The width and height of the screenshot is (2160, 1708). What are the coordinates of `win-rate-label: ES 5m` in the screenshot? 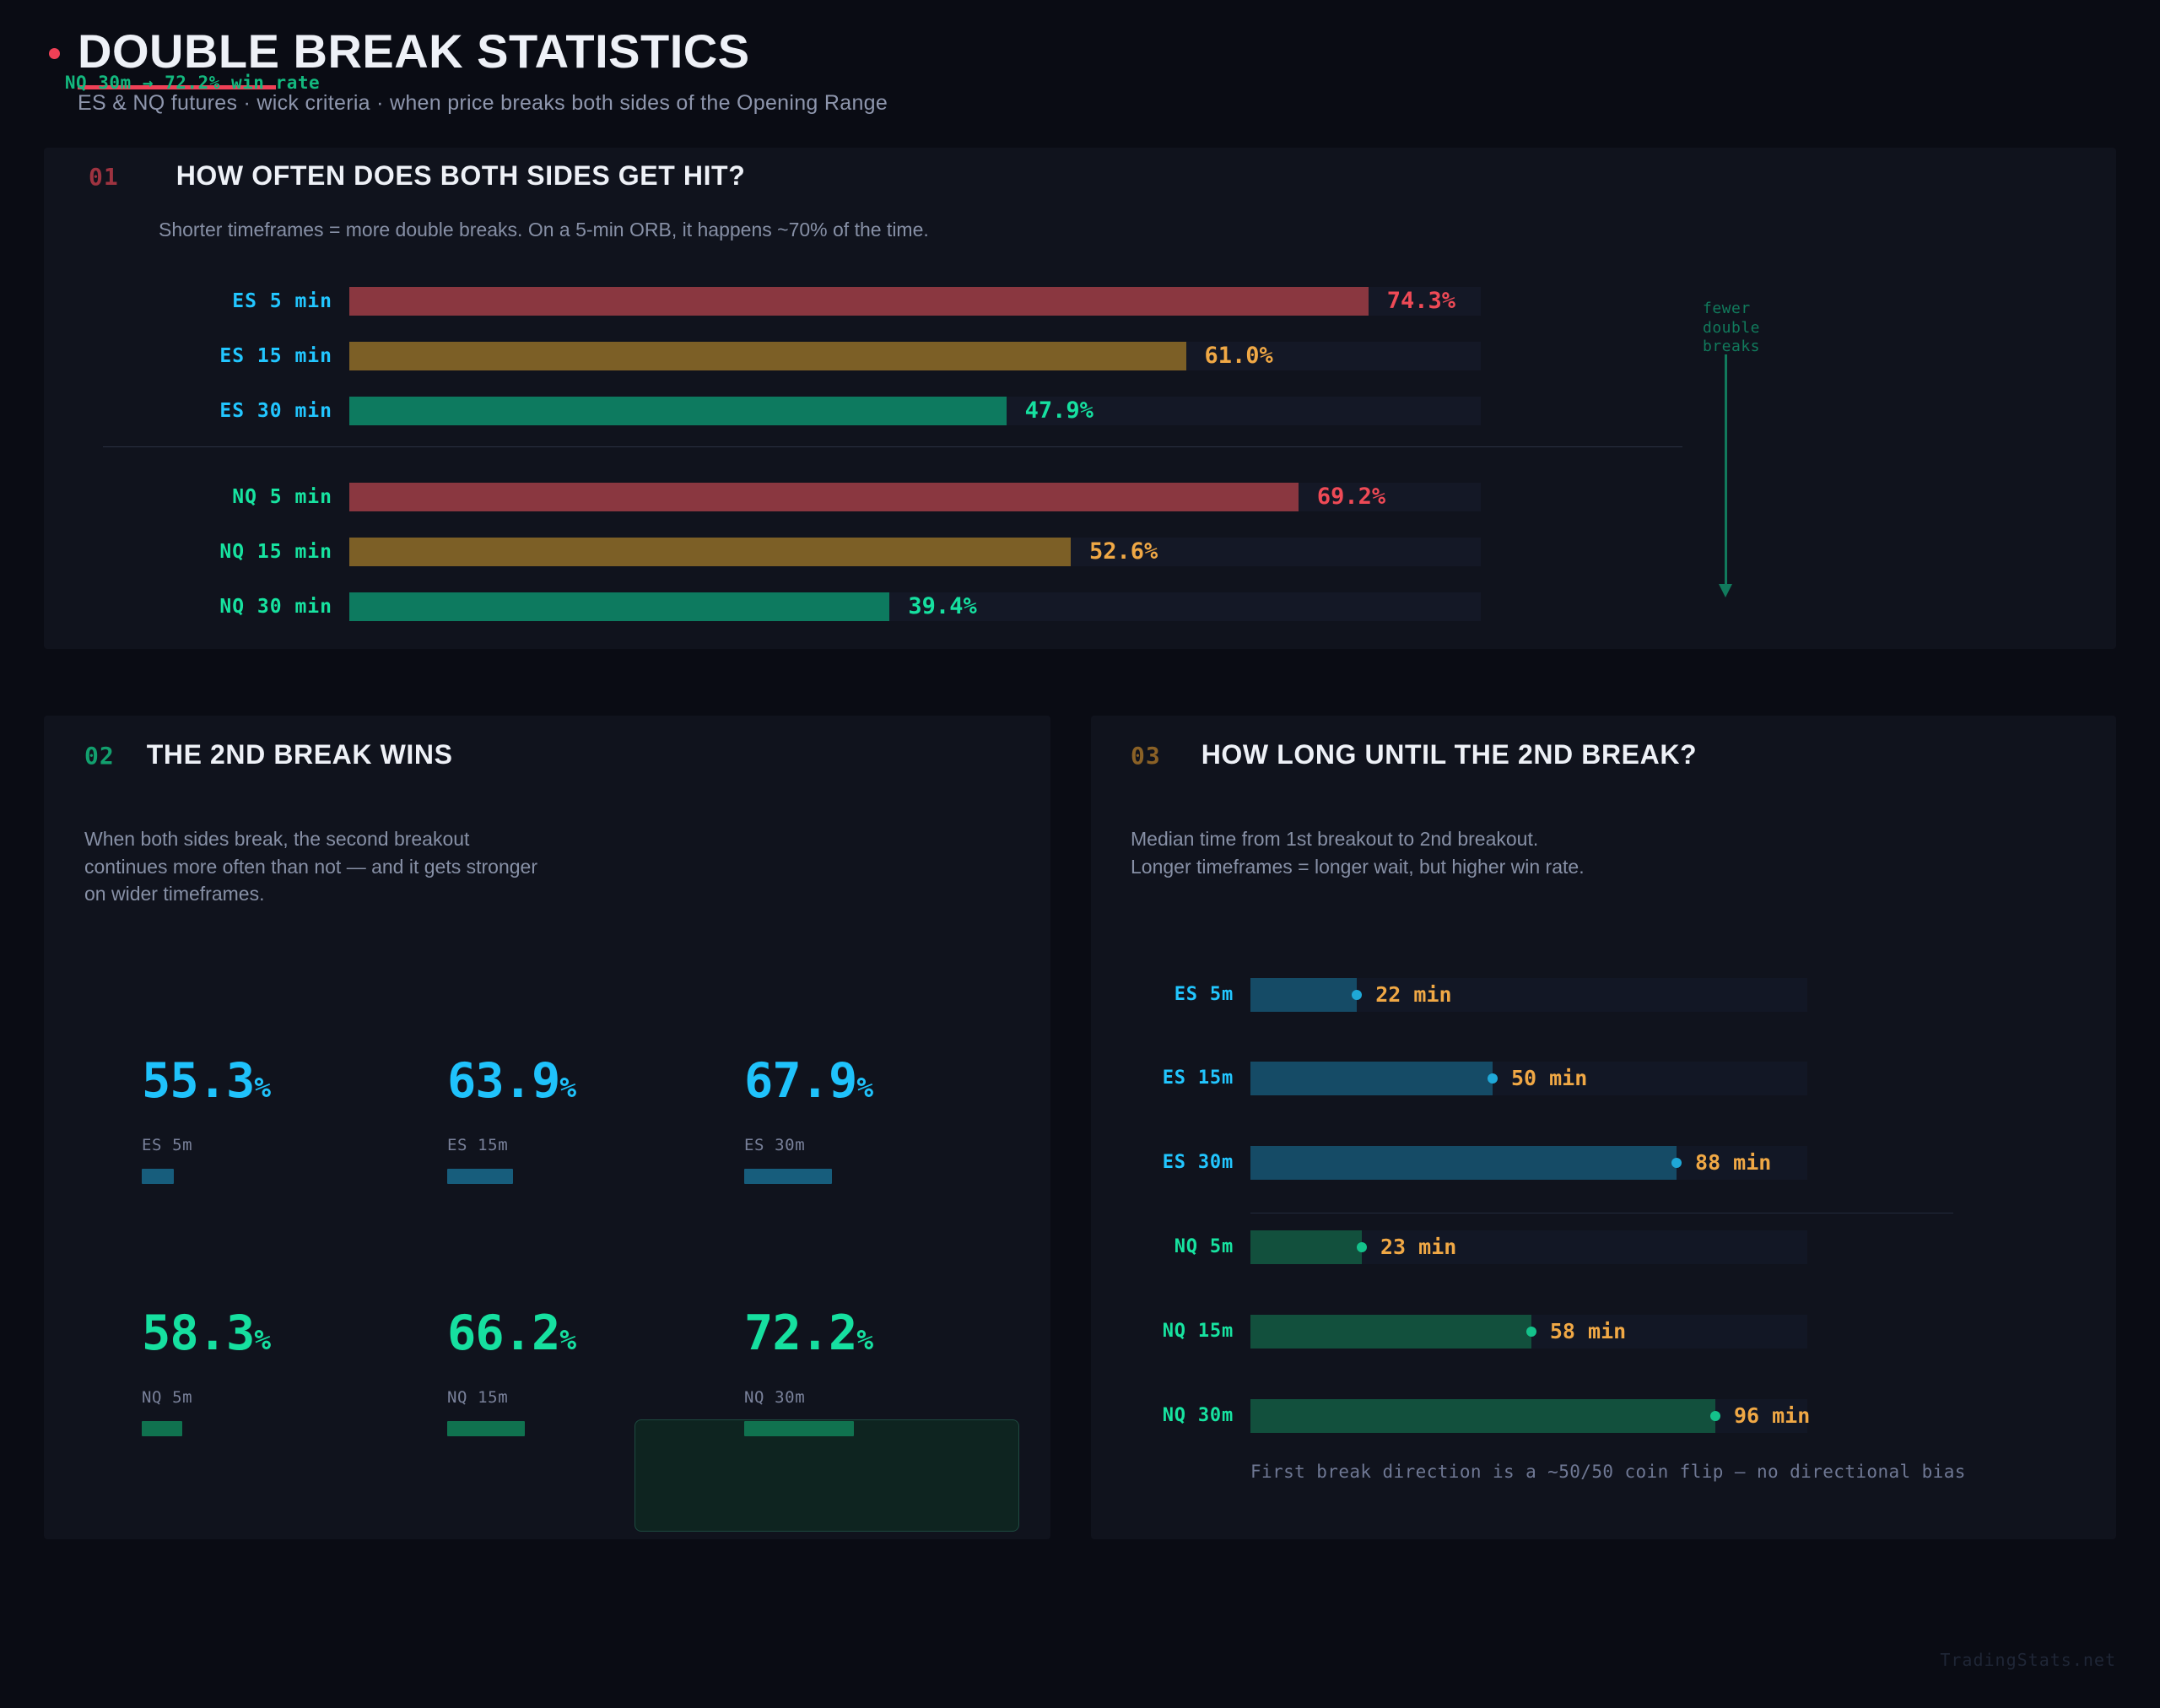 It's located at (167, 1145).